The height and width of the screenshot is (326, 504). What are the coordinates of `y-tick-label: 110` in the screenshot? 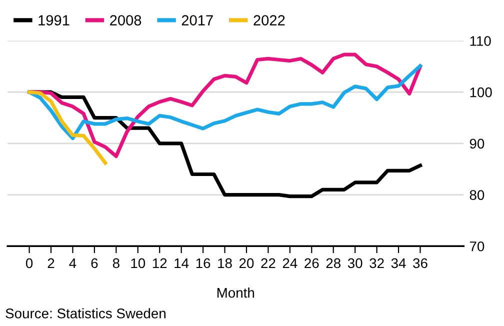 It's located at (480, 41).